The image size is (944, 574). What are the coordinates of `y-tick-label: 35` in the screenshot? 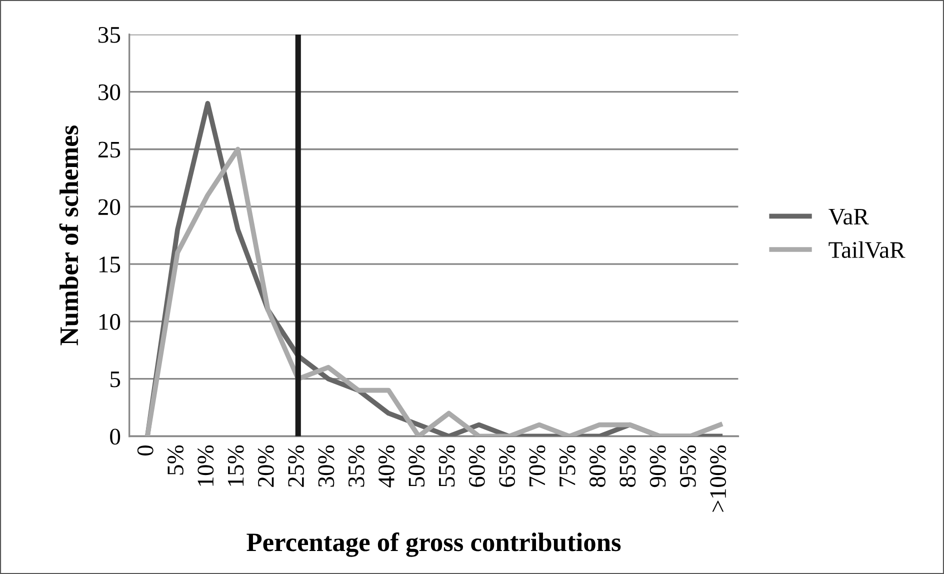 It's located at (109, 34).